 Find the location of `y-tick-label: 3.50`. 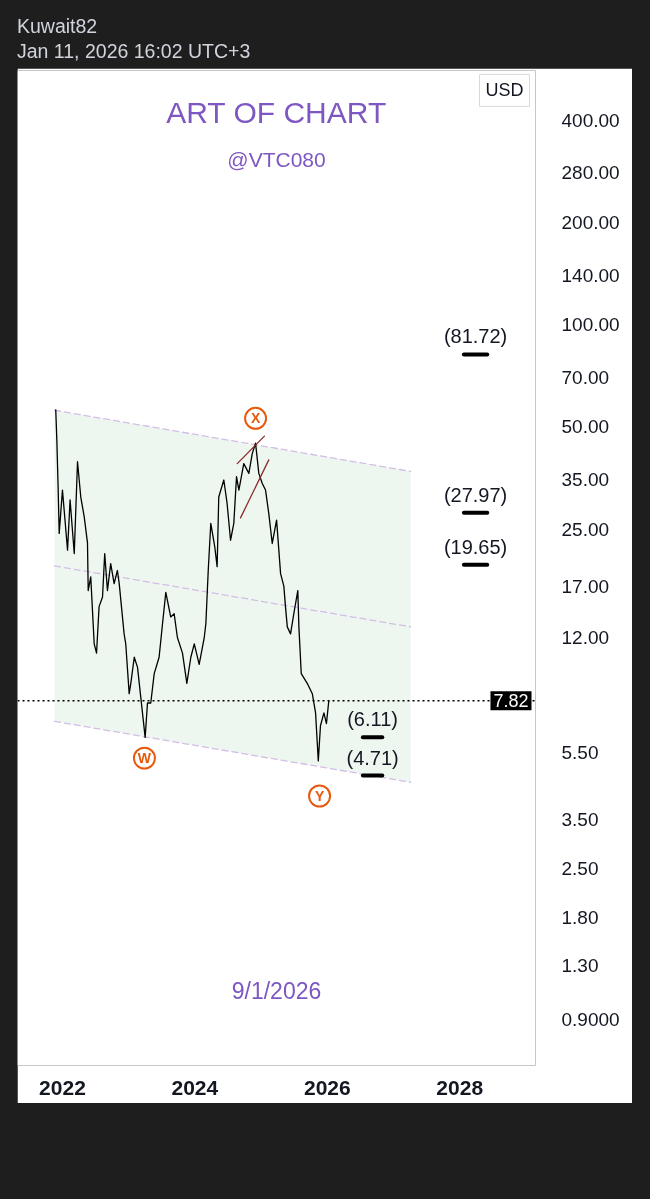

y-tick-label: 3.50 is located at coordinates (580, 819).